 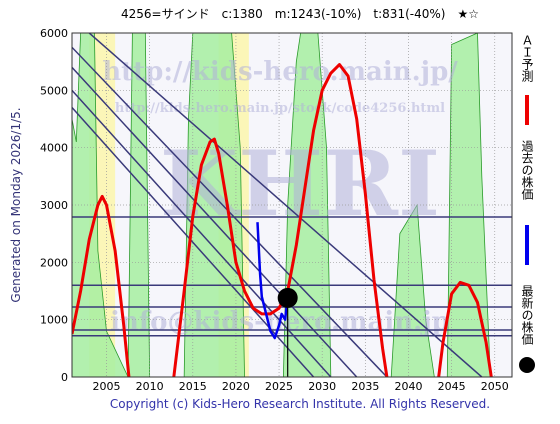 I want to click on x-tick-label: 2040, so click(x=408, y=386).